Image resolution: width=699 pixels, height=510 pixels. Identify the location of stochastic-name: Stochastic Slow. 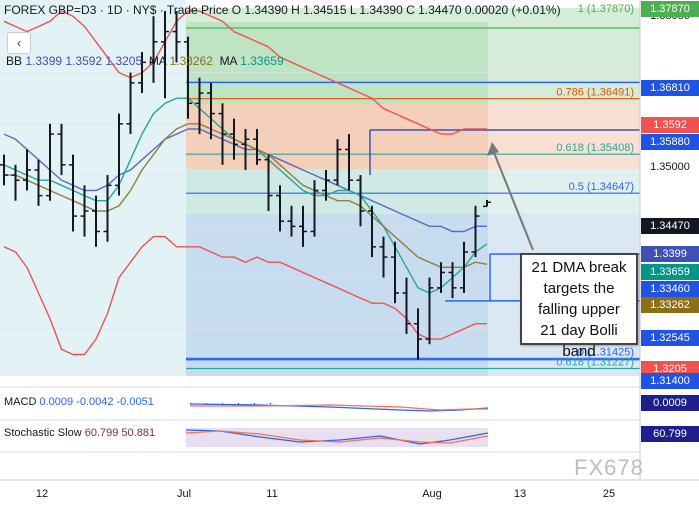
(43, 433).